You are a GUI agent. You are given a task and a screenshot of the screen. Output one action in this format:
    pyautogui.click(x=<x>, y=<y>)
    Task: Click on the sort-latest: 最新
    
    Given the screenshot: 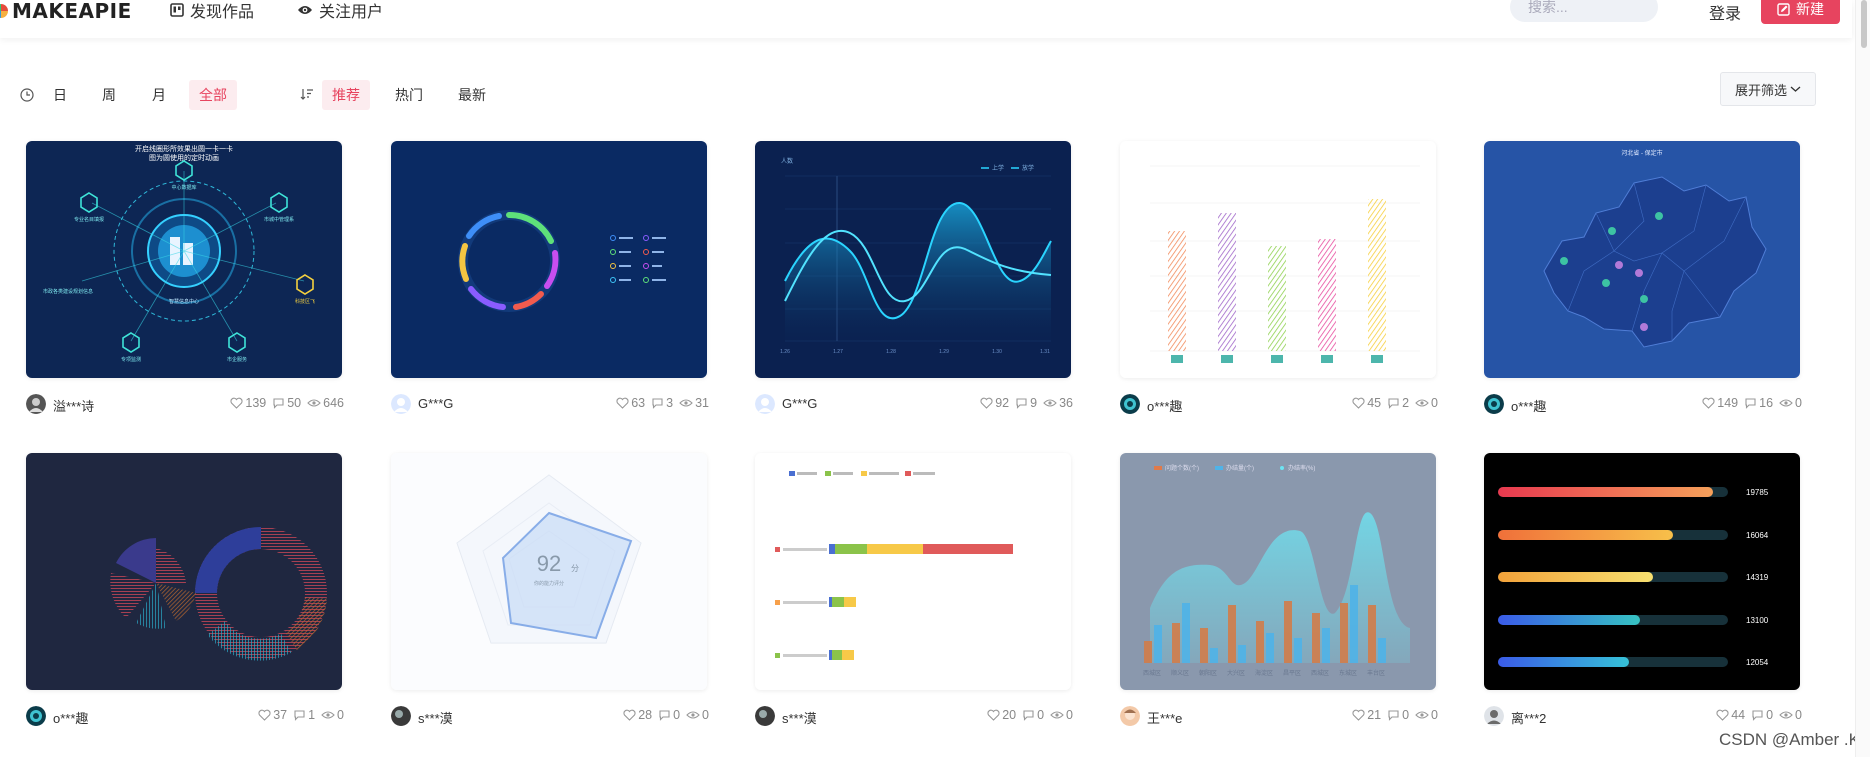 What is the action you would take?
    pyautogui.click(x=472, y=95)
    